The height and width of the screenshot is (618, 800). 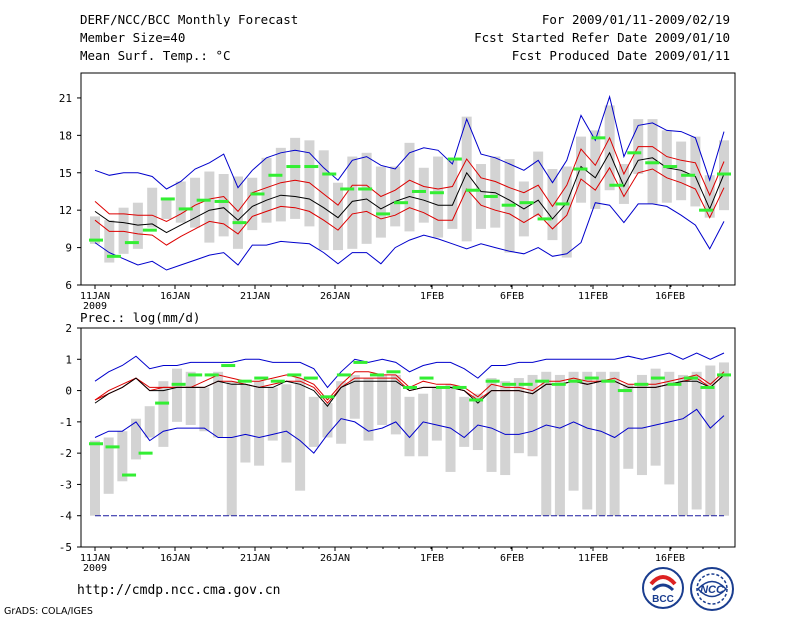 What do you see at coordinates (179, 590) in the screenshot?
I see `source-url: http://cmdp.ncc.cma.gov.cn` at bounding box center [179, 590].